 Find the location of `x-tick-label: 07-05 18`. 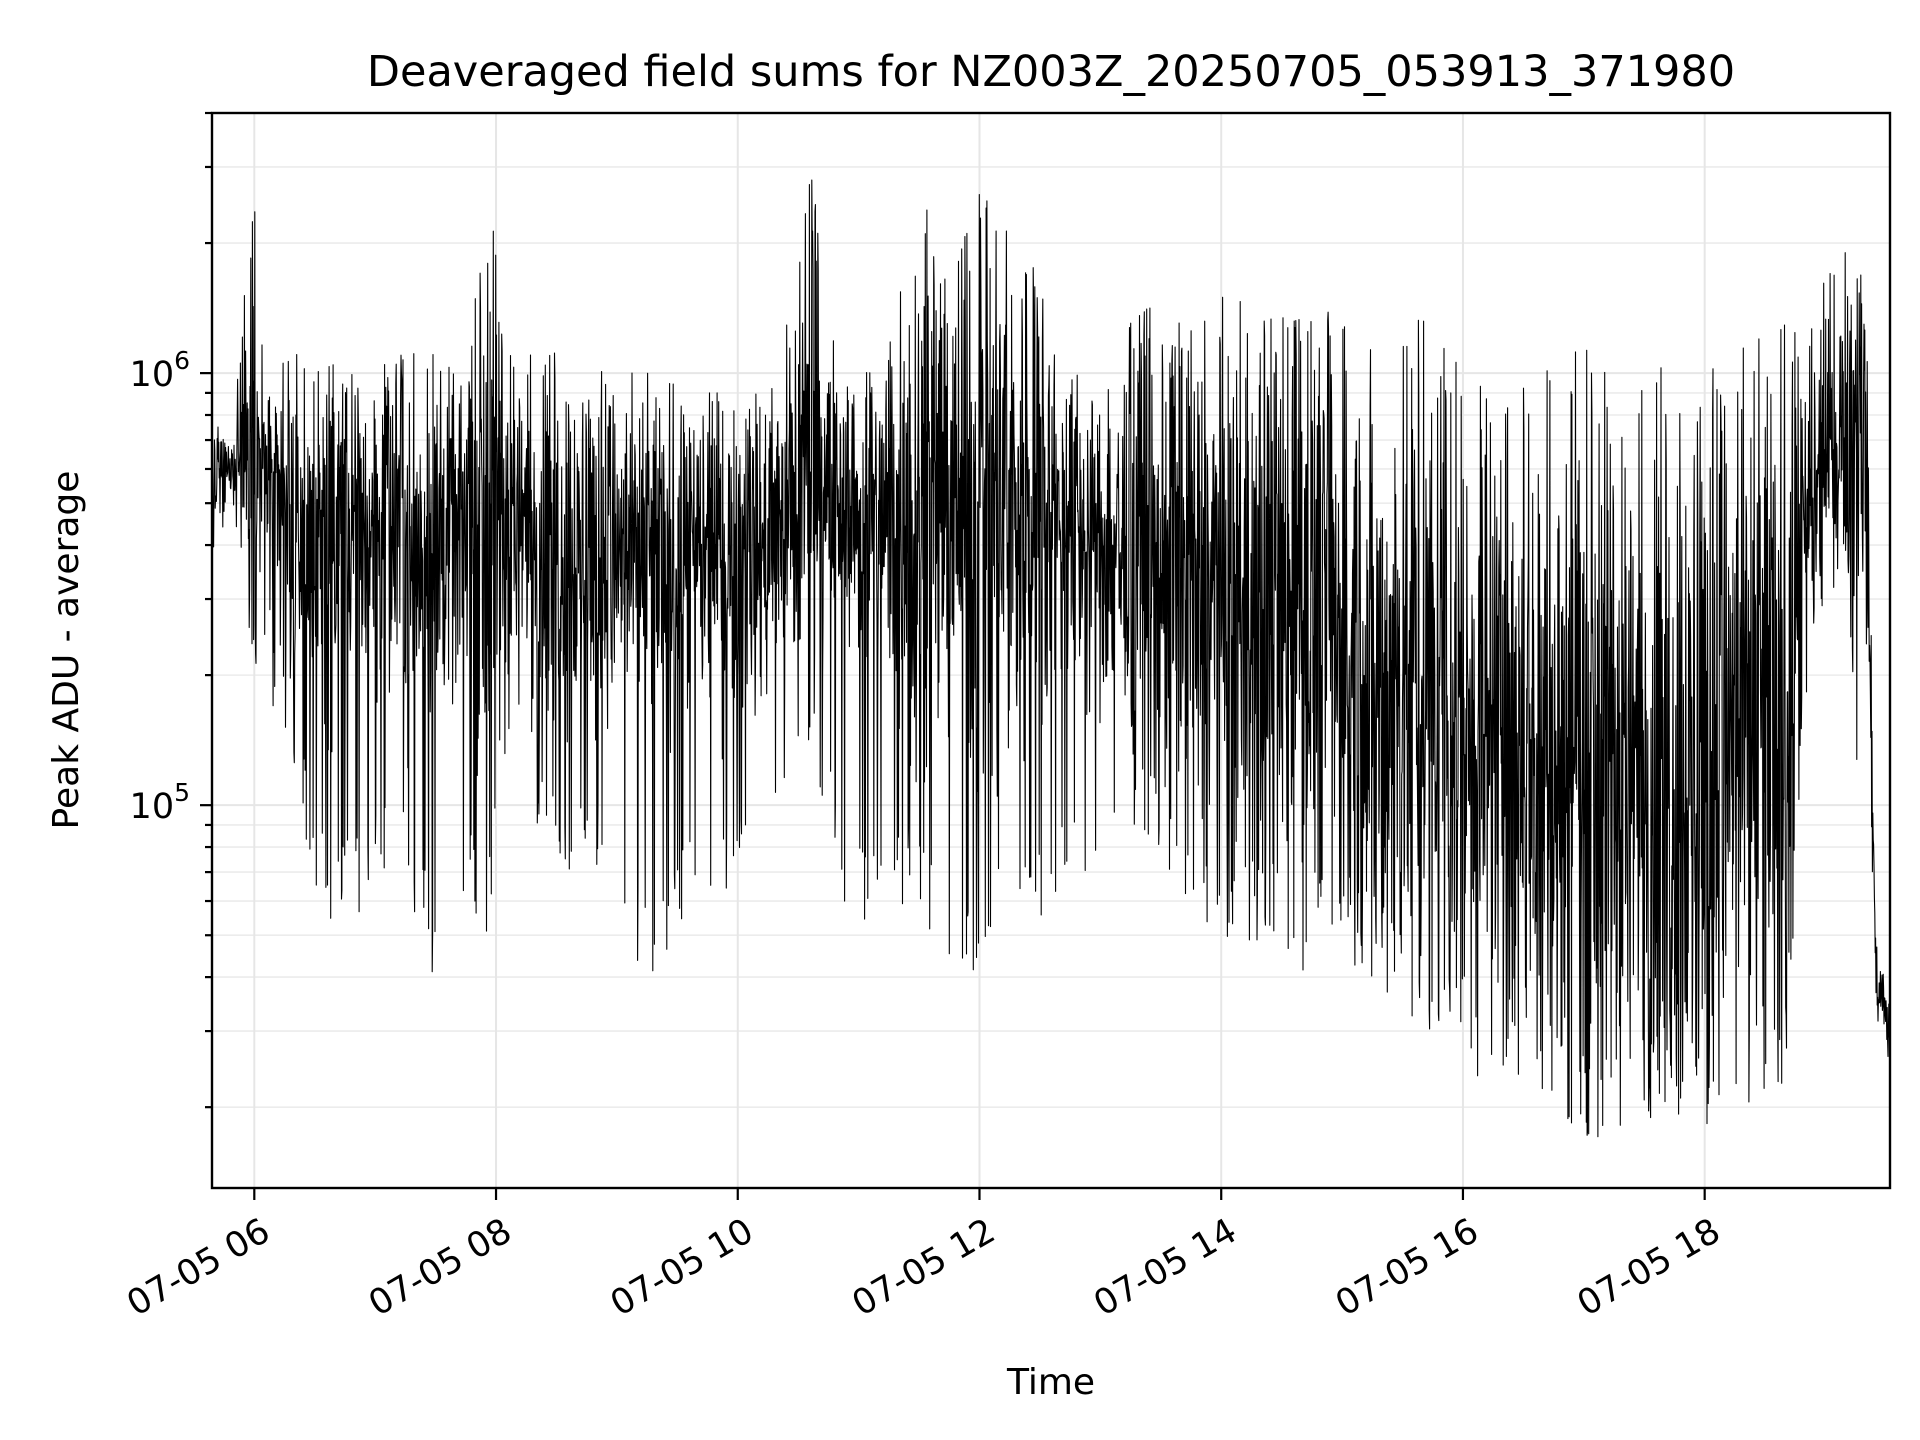

x-tick-label: 07-05 18 is located at coordinates (1649, 1267).